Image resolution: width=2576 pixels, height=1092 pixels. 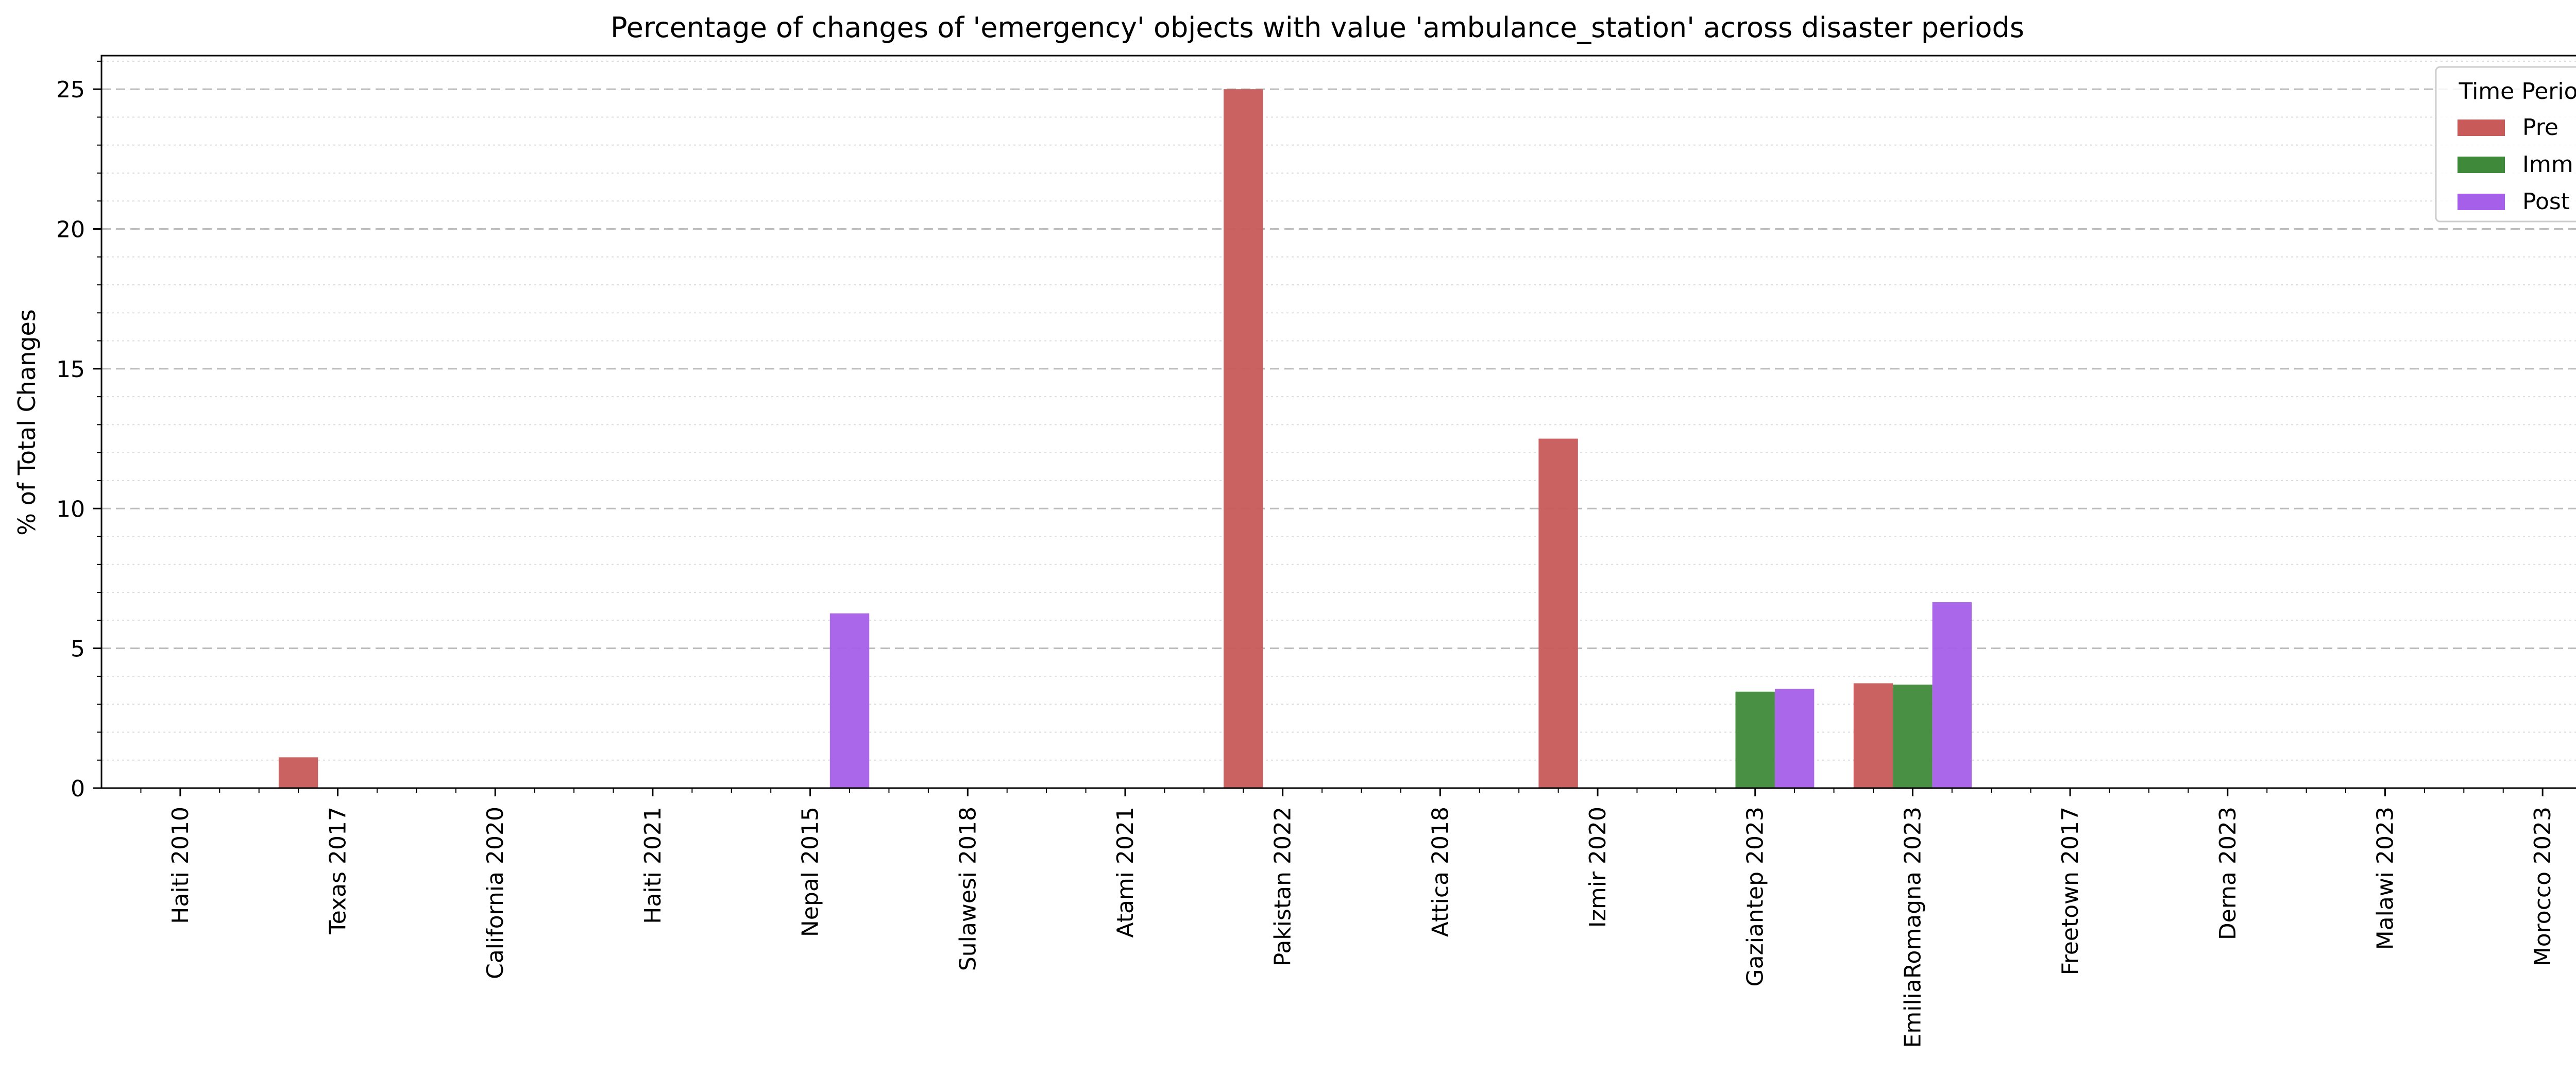 I want to click on x-tick-label: Freetown 2017, so click(x=2070, y=891).